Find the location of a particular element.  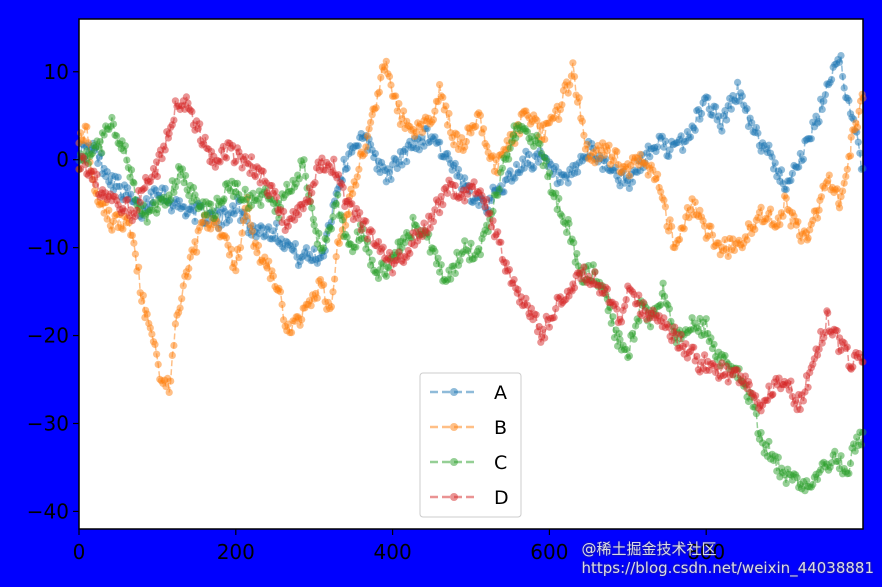

x-tick-label: 0 is located at coordinates (79, 552).